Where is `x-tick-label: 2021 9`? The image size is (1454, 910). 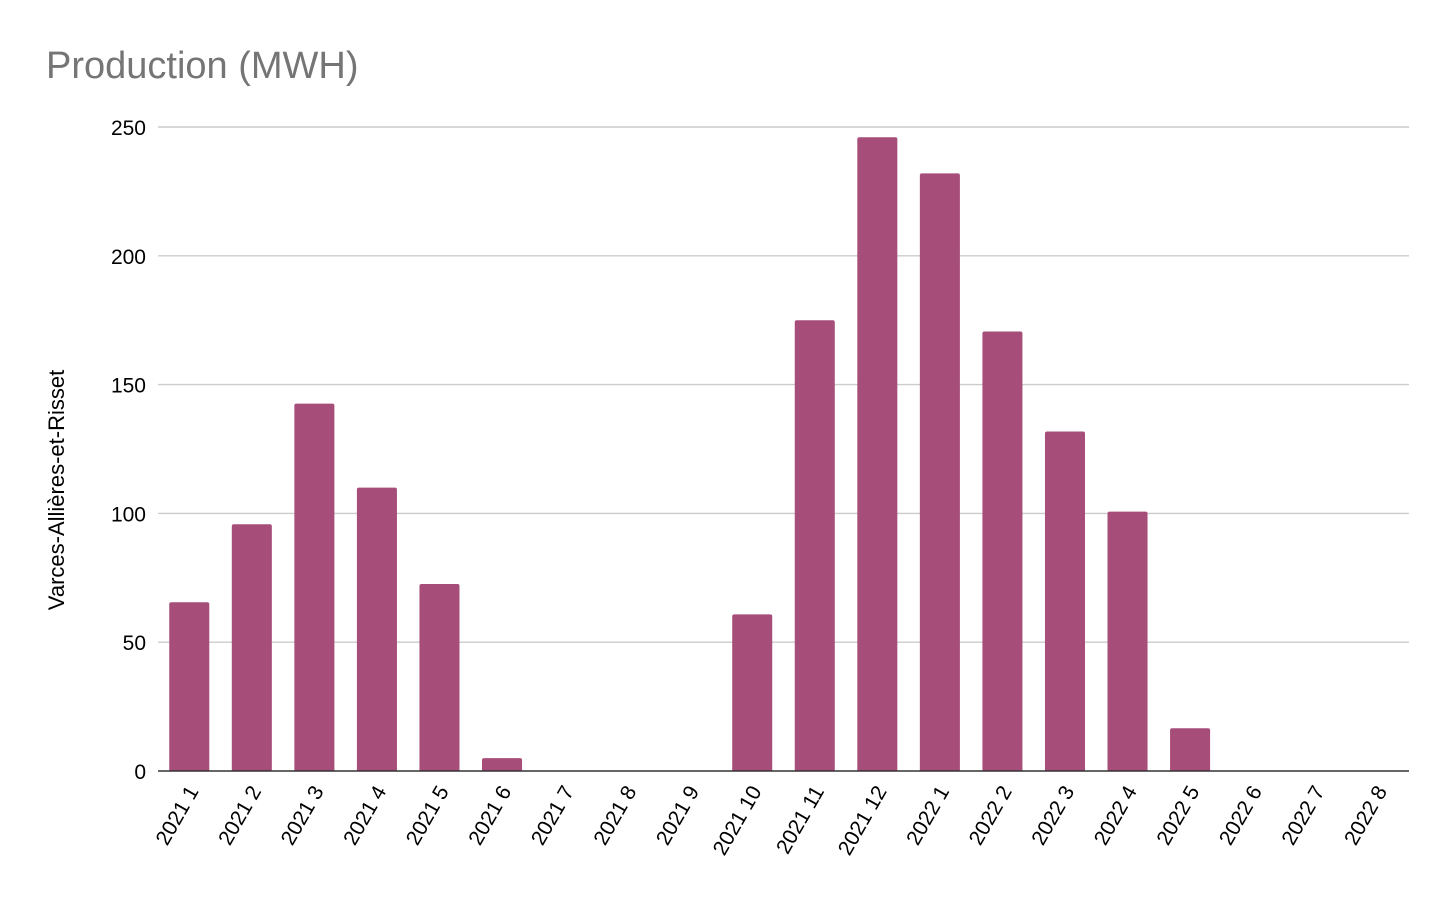 x-tick-label: 2021 9 is located at coordinates (678, 815).